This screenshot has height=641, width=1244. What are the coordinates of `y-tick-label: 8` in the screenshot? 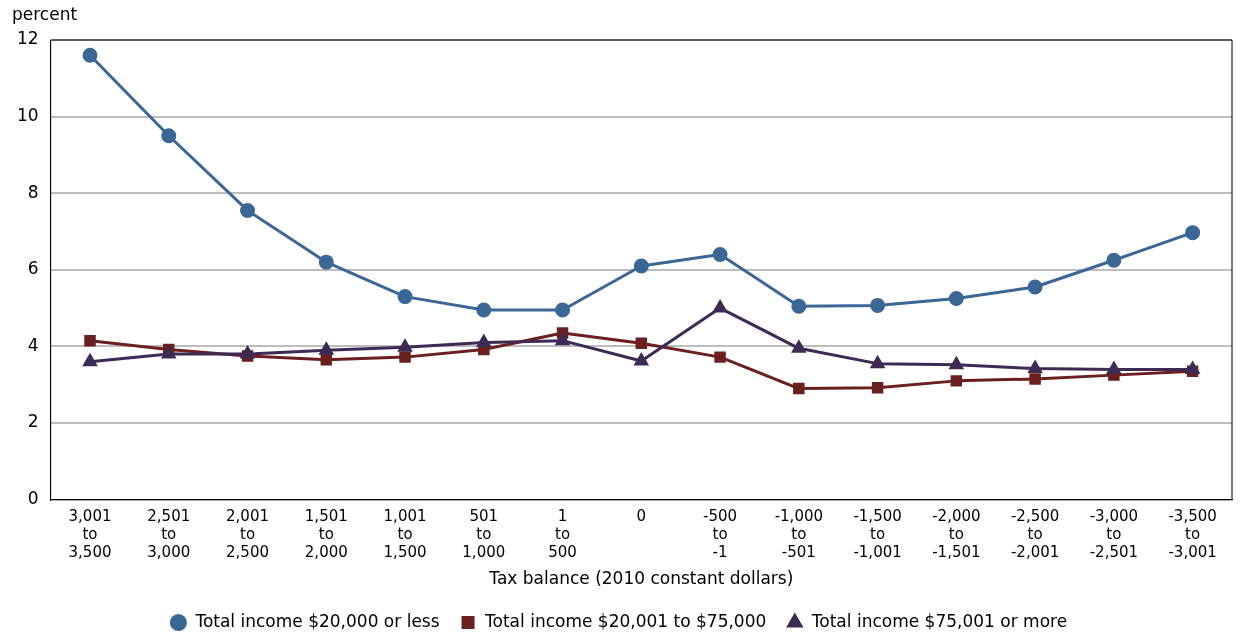 It's located at (33, 191).